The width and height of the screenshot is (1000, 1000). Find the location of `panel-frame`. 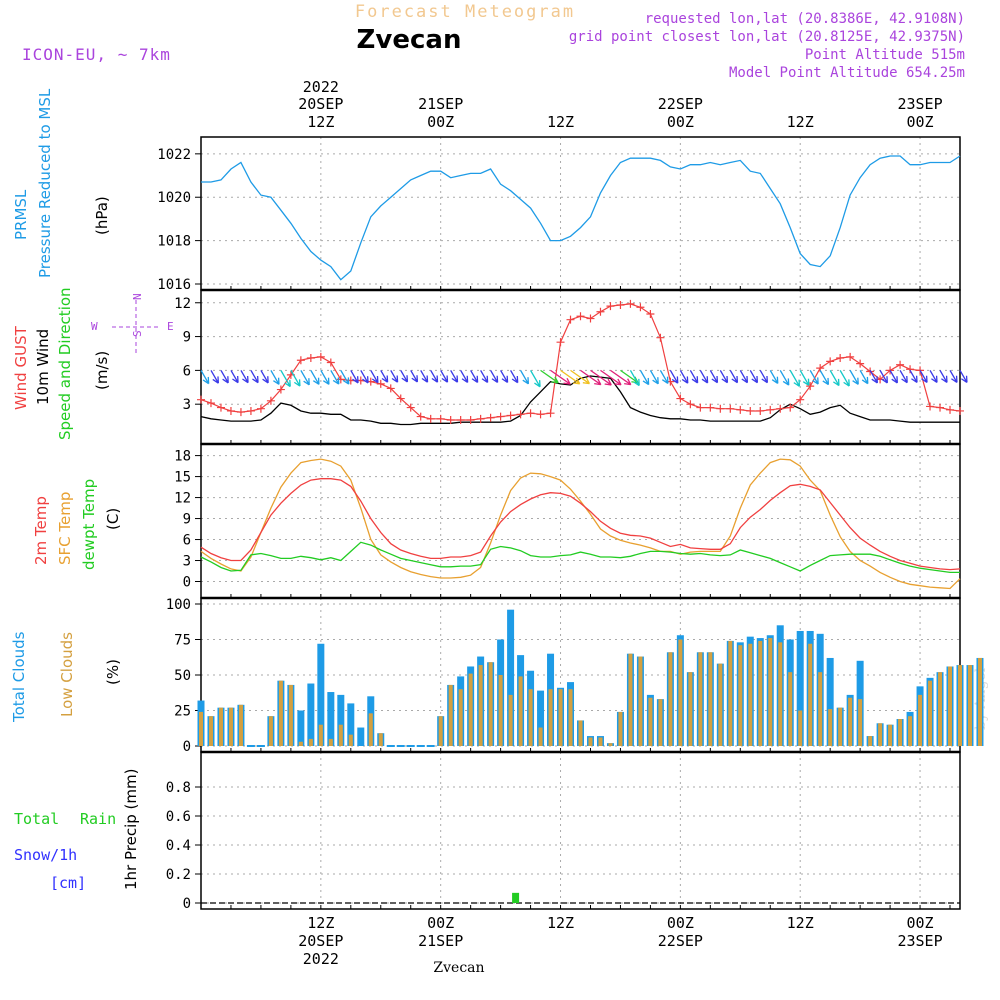

panel-frame is located at coordinates (580, 521).